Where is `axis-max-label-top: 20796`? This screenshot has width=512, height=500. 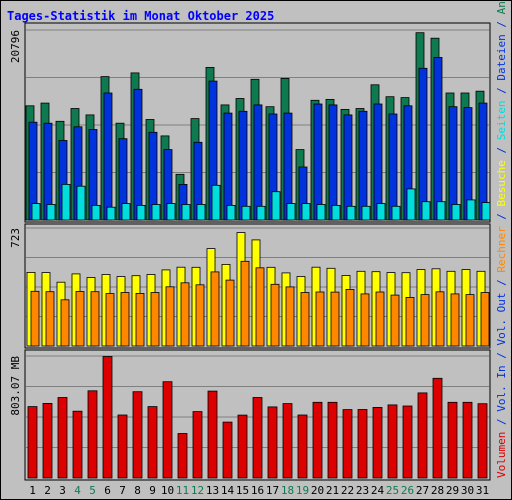
axis-max-label-top: 20796 is located at coordinates (15, 46).